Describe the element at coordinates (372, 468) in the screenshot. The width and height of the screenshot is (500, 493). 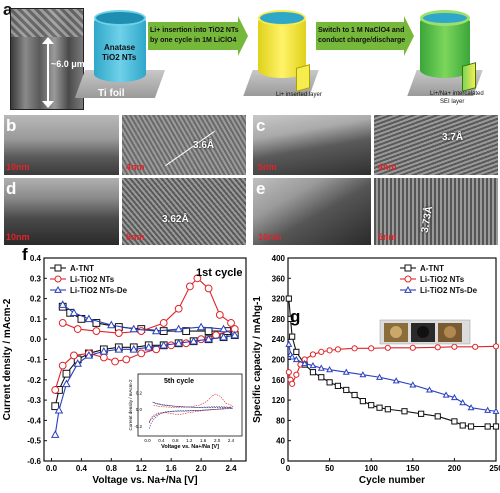
I see `x-tick-label: 100` at that location.